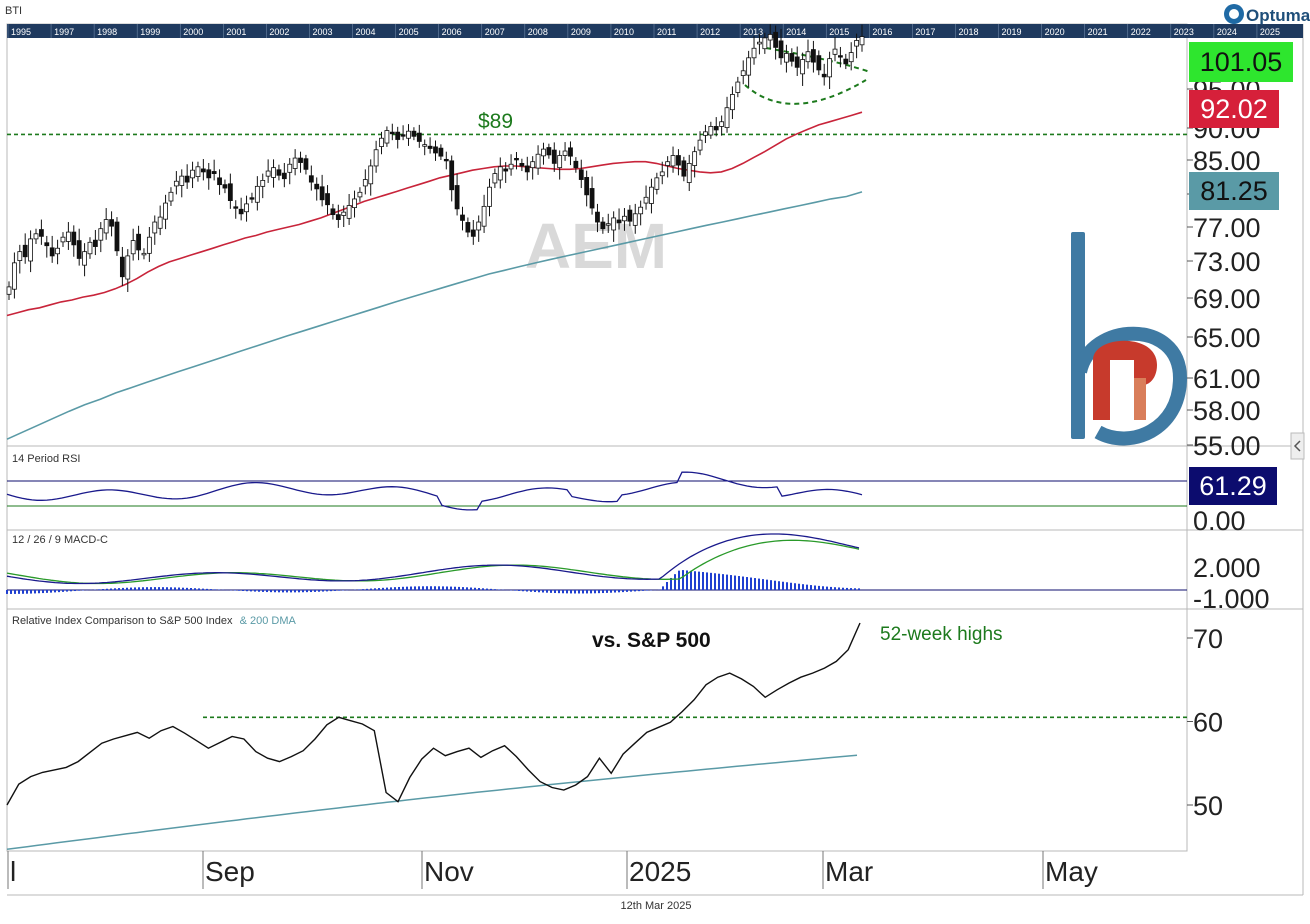 The height and width of the screenshot is (924, 1310). I want to click on last-price-value: 101.05, so click(1241, 62).